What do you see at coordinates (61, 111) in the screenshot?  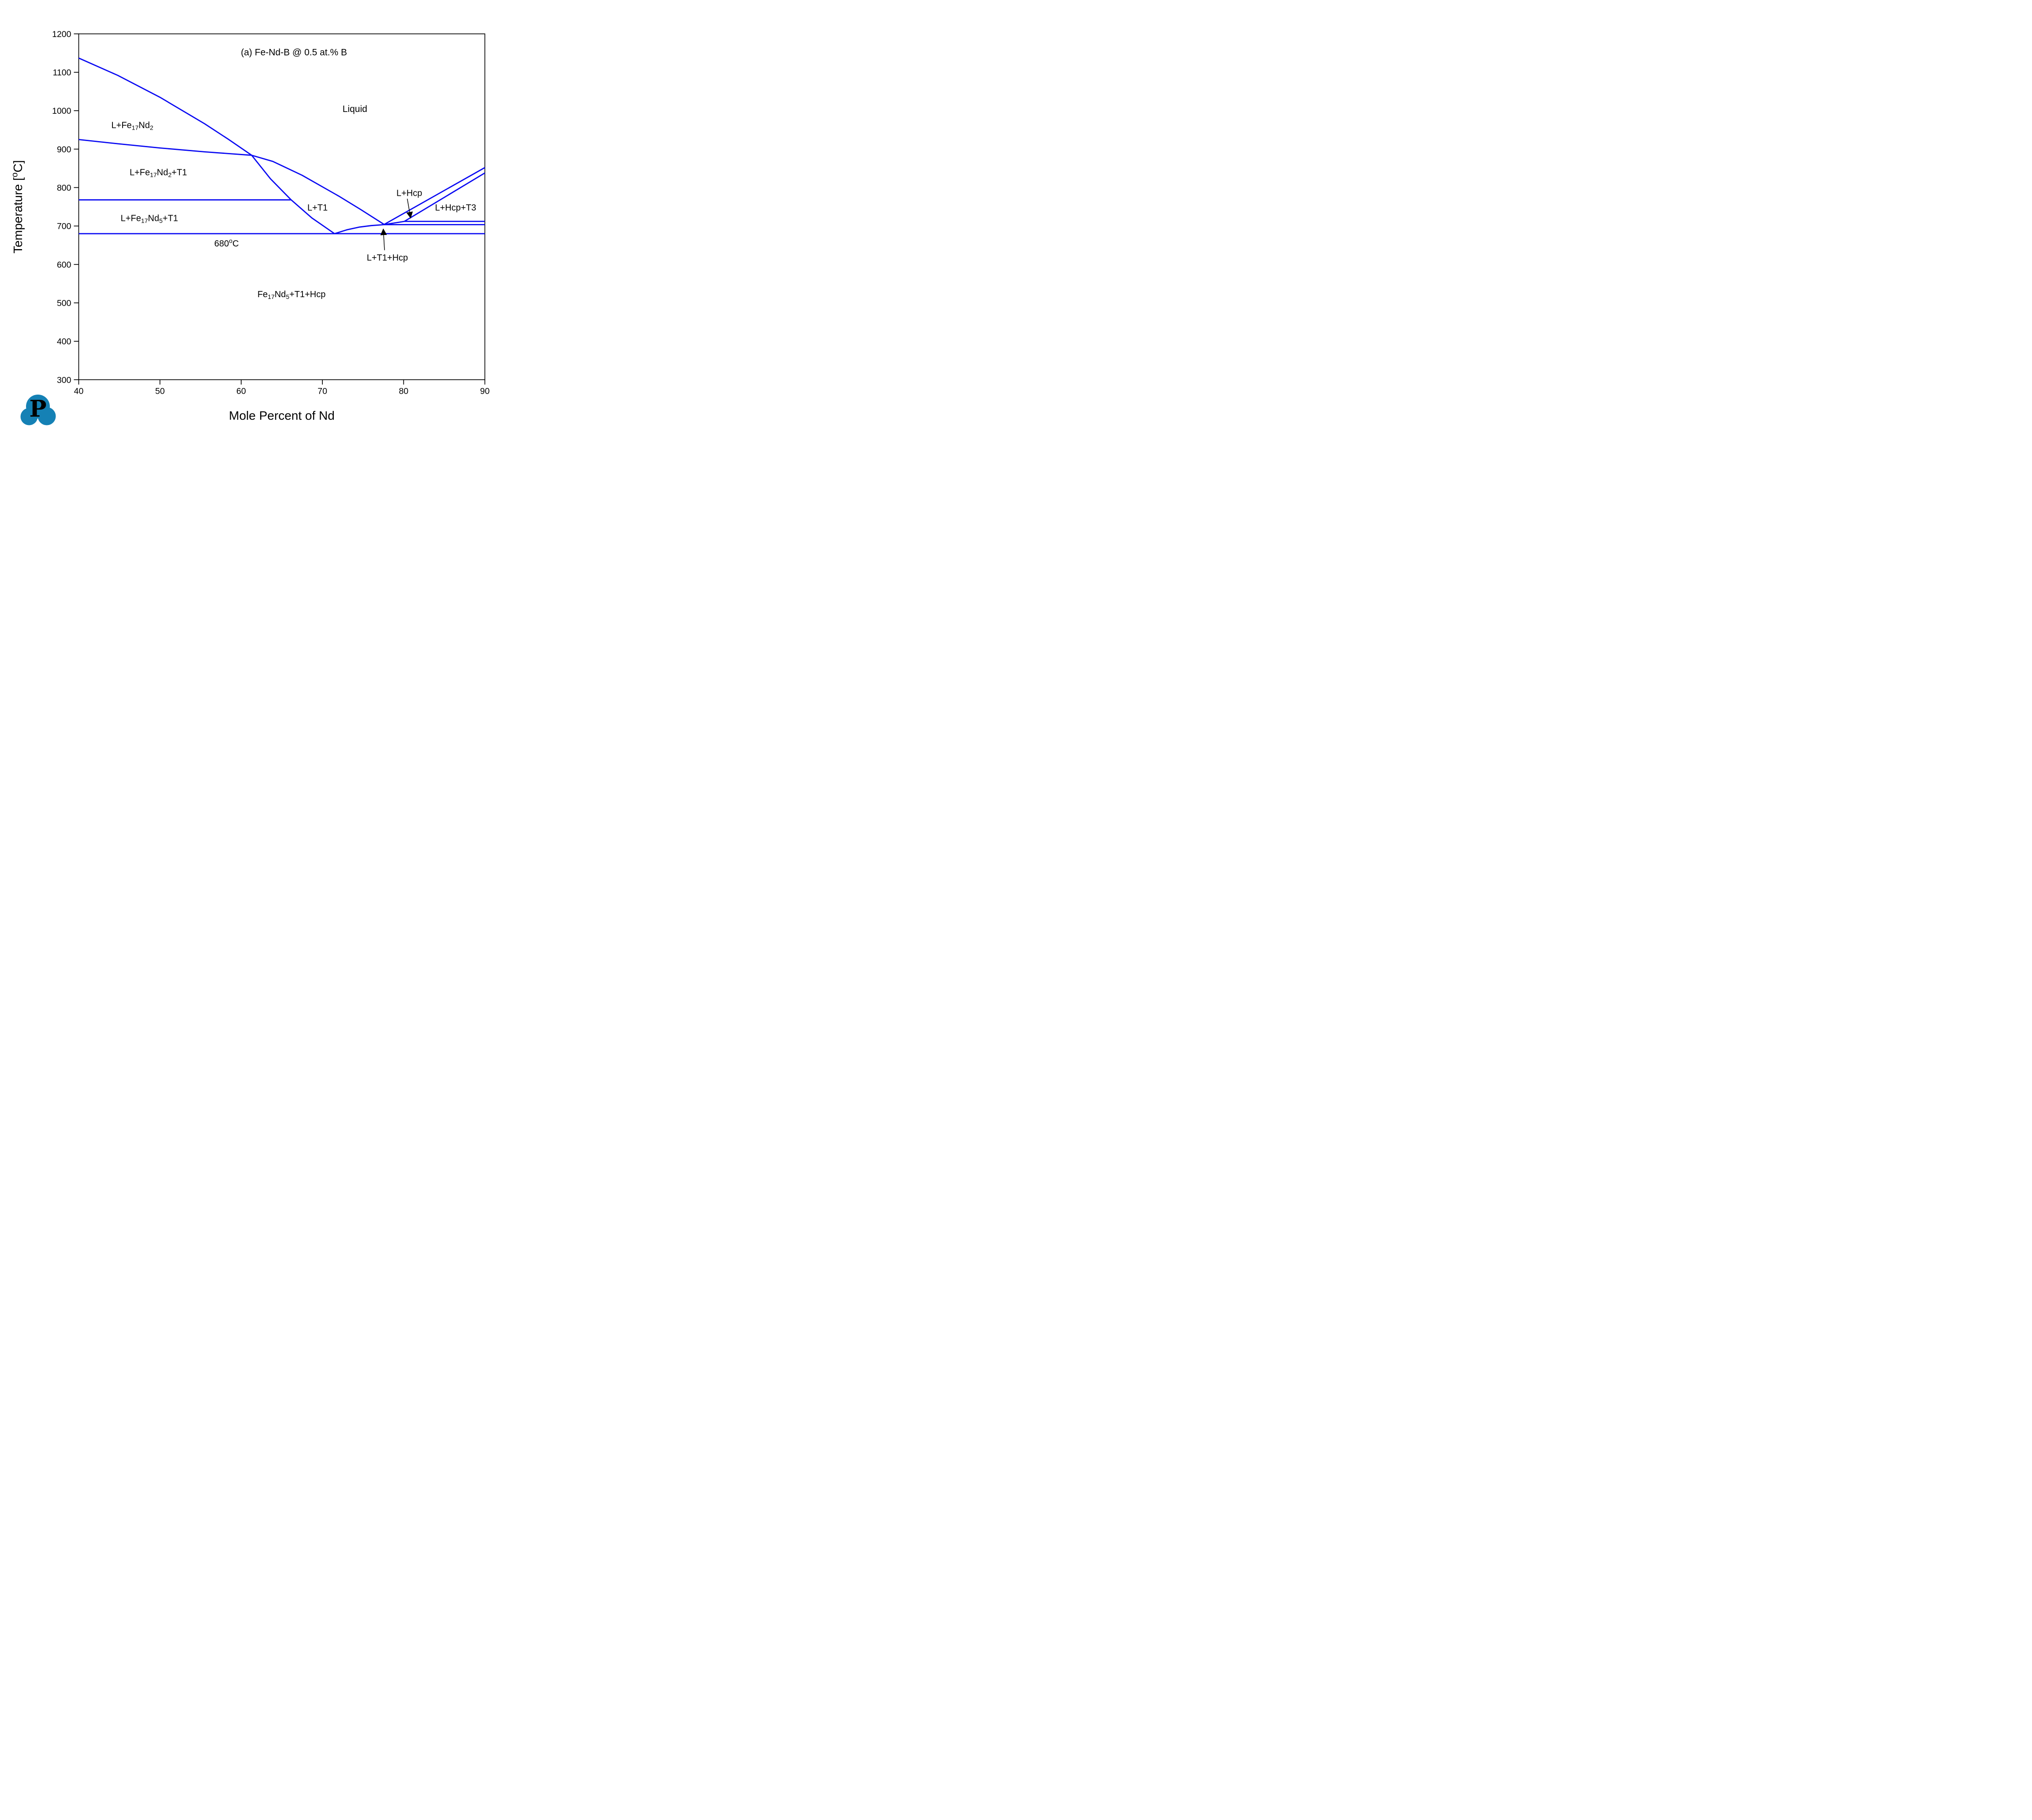 I see `y-tick-label: 1000` at bounding box center [61, 111].